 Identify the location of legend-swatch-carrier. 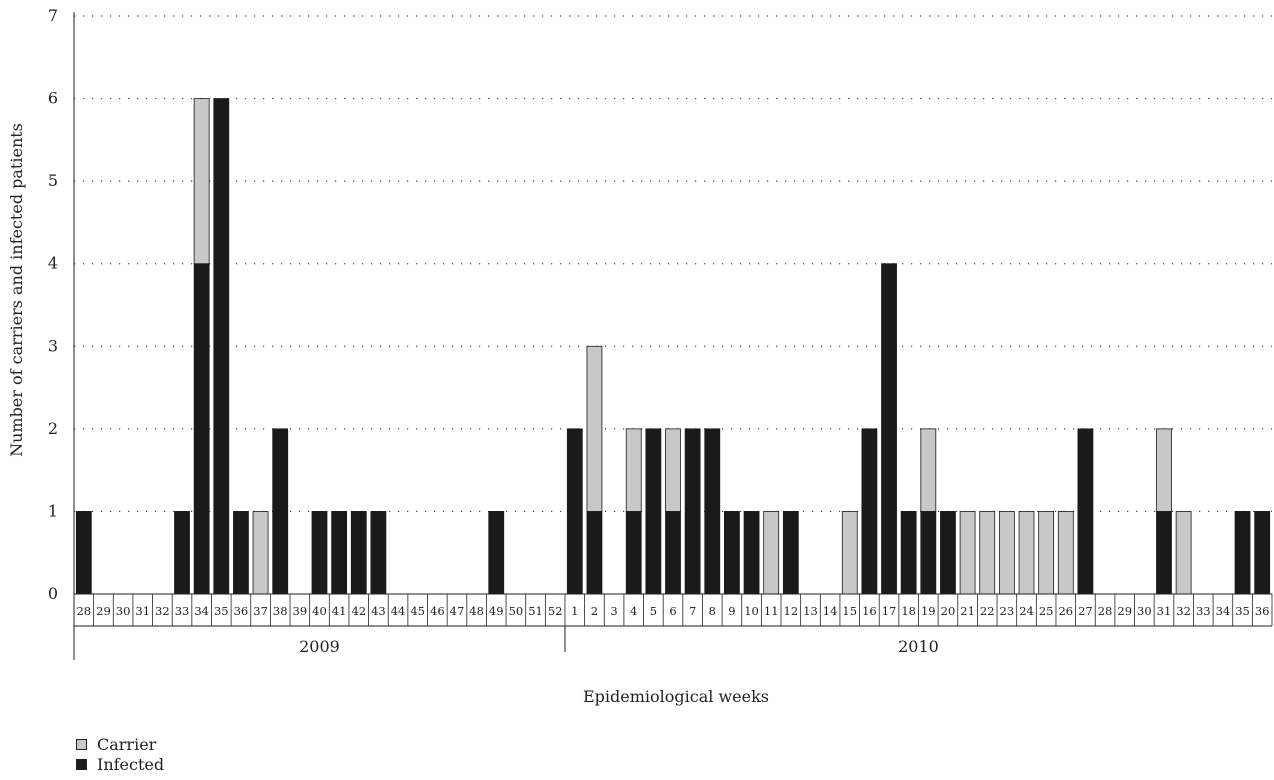
(81, 744).